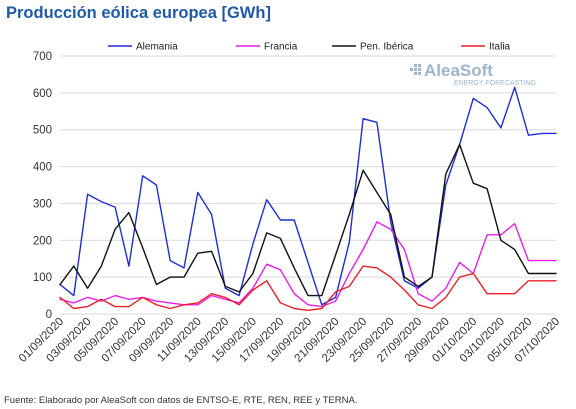 The height and width of the screenshot is (409, 576). Describe the element at coordinates (42, 241) in the screenshot. I see `y-tick-label: 200` at that location.